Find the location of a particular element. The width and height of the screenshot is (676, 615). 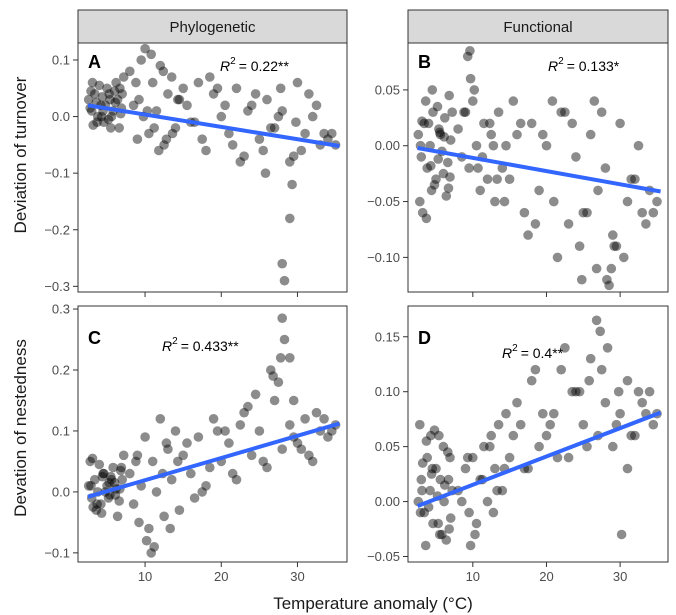

trend-line is located at coordinates (213, 460).